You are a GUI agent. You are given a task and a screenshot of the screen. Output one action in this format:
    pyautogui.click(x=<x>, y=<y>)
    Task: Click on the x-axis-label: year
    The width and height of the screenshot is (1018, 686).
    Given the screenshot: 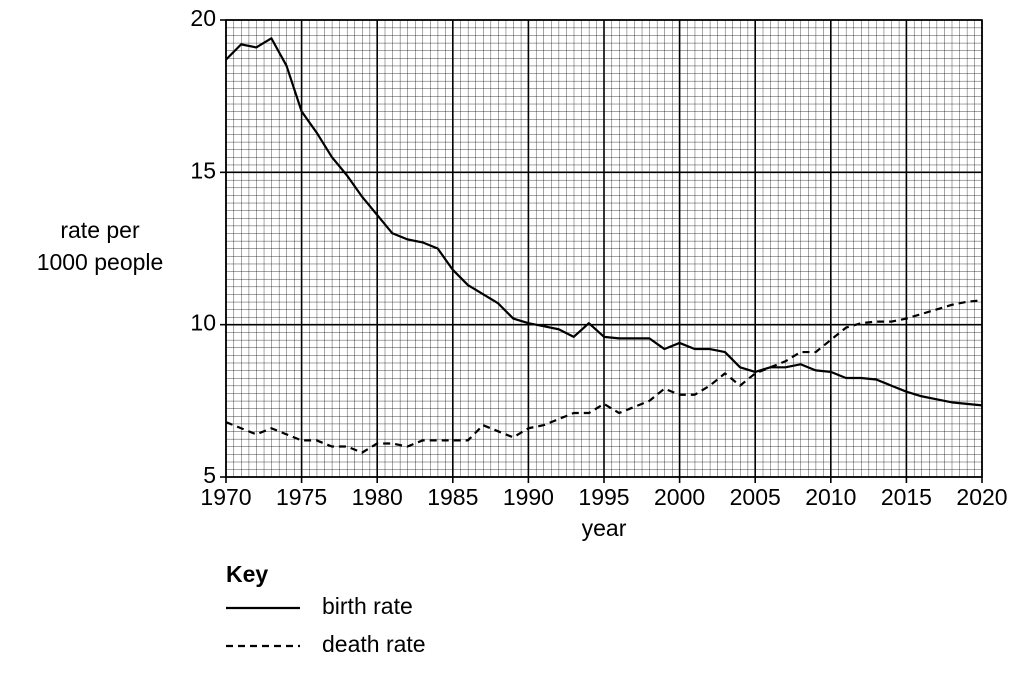 What is the action you would take?
    pyautogui.click(x=604, y=528)
    